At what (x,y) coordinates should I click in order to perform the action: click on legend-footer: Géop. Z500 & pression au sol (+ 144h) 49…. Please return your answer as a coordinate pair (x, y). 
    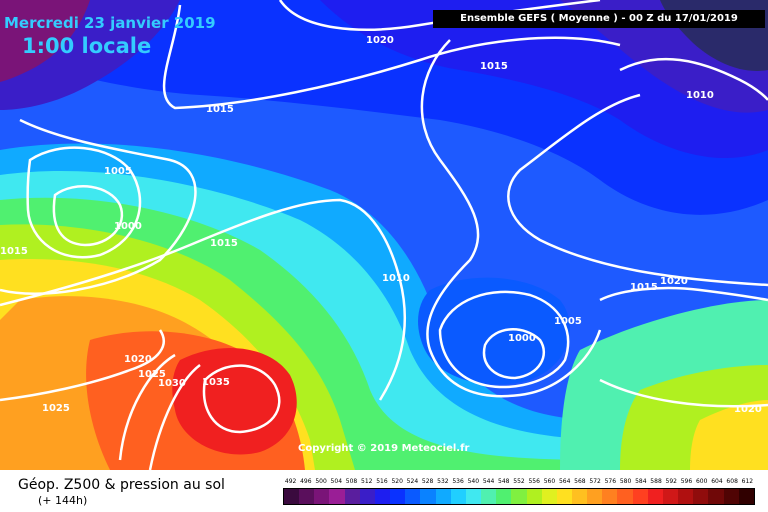
    Looking at the image, I should click on (384, 491).